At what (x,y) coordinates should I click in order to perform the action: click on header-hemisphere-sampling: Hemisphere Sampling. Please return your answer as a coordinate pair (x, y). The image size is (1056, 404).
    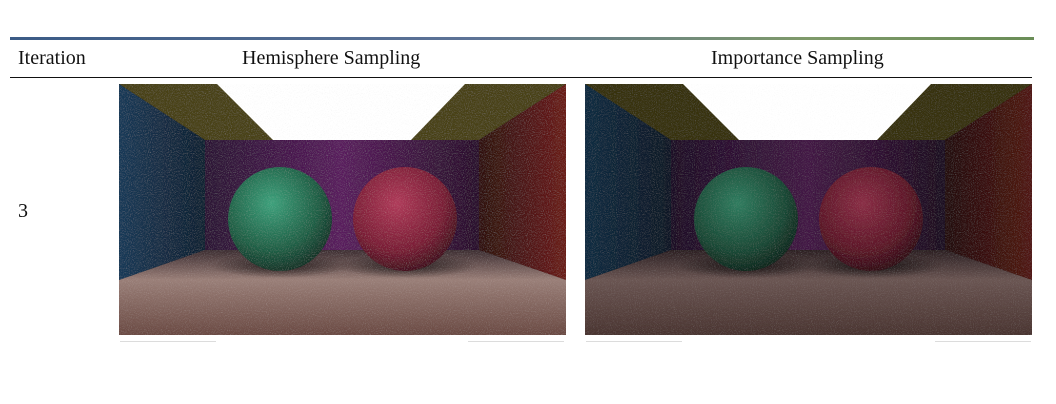
    Looking at the image, I should click on (331, 58).